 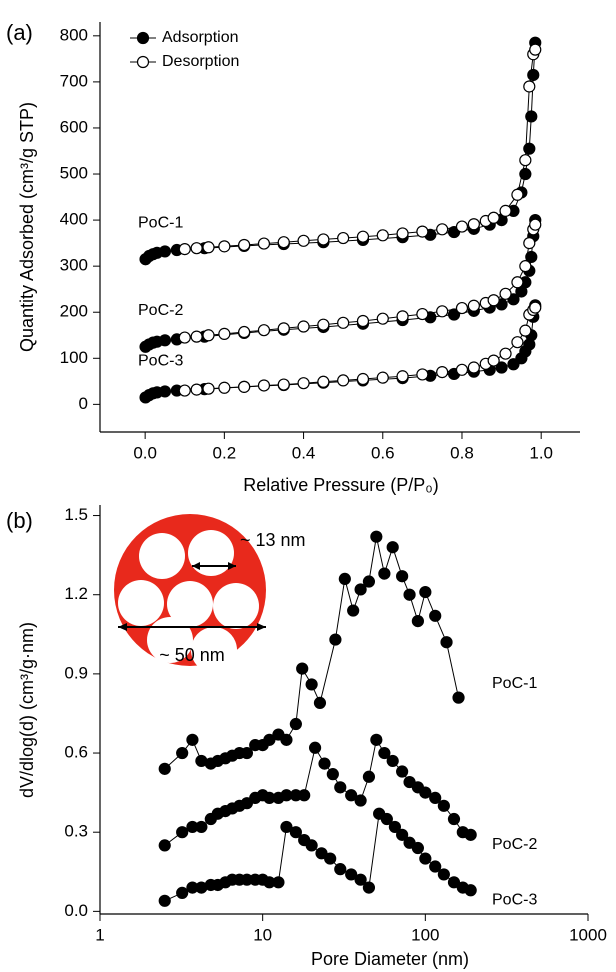 I want to click on y-tick-label: 0.3, so click(x=76, y=831).